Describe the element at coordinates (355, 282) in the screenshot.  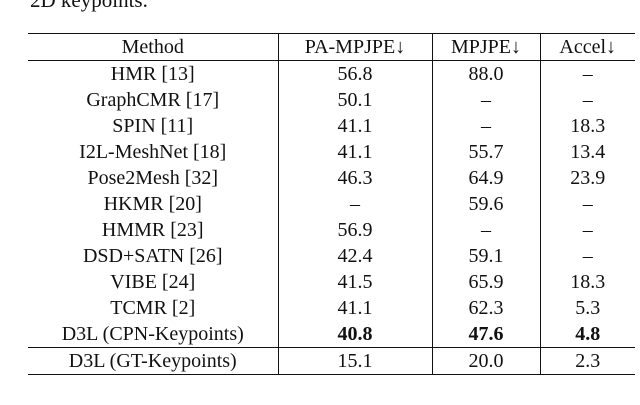
I see `value-cell: 41.5` at that location.